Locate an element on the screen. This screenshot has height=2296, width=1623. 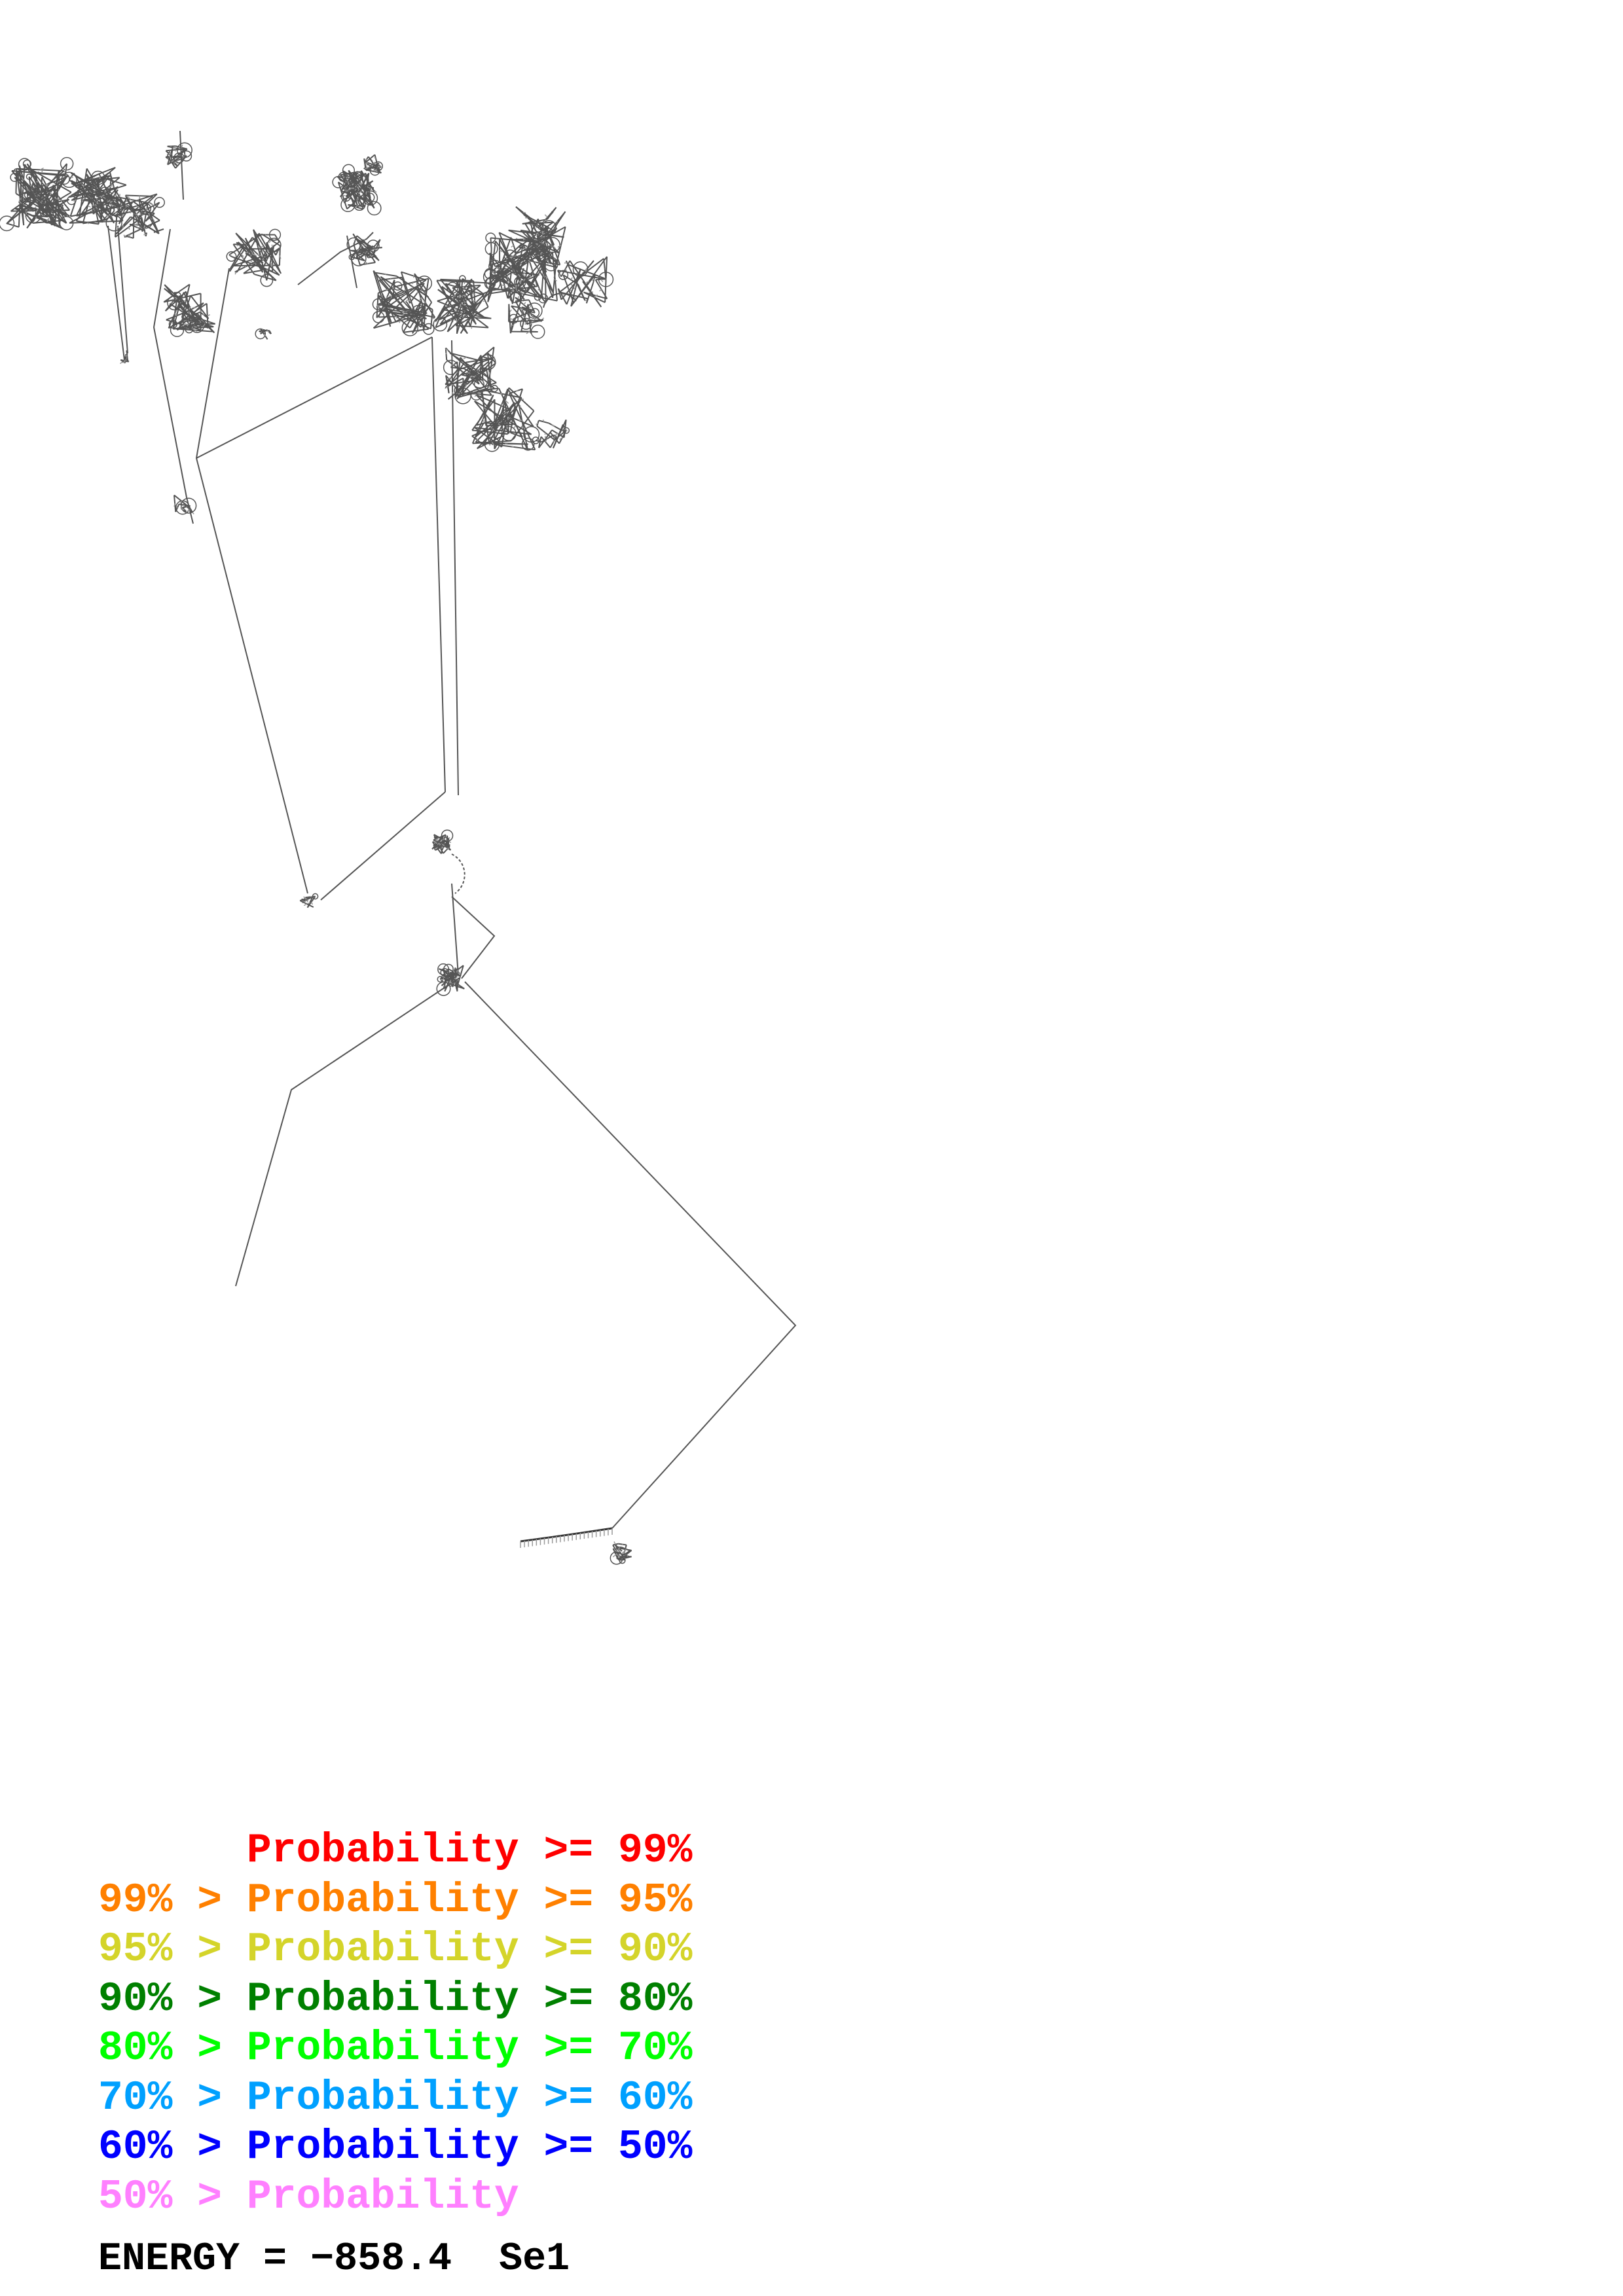
legend-upper-bound: 95% is located at coordinates (135, 1949).